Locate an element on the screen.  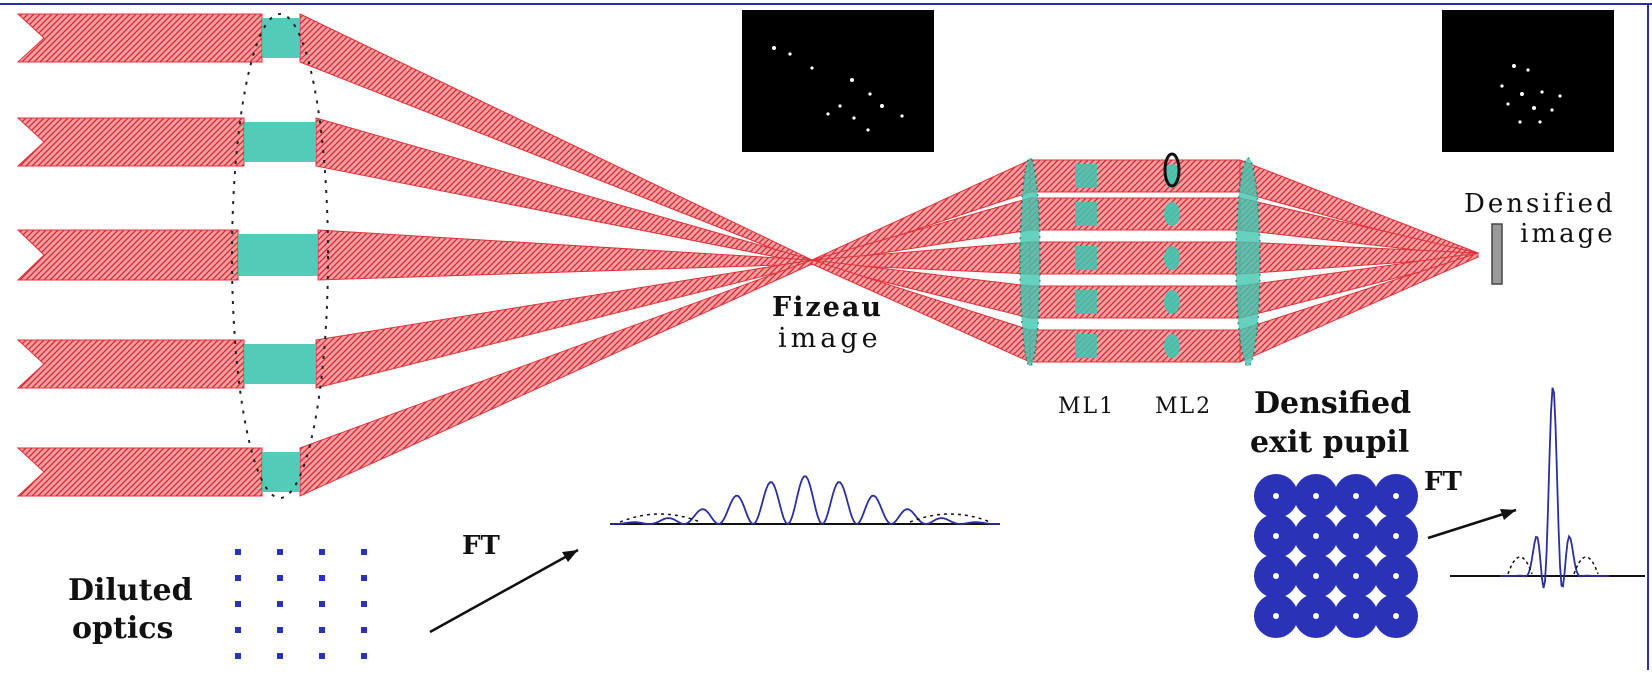
output-beam is located at coordinates (1359, 307).